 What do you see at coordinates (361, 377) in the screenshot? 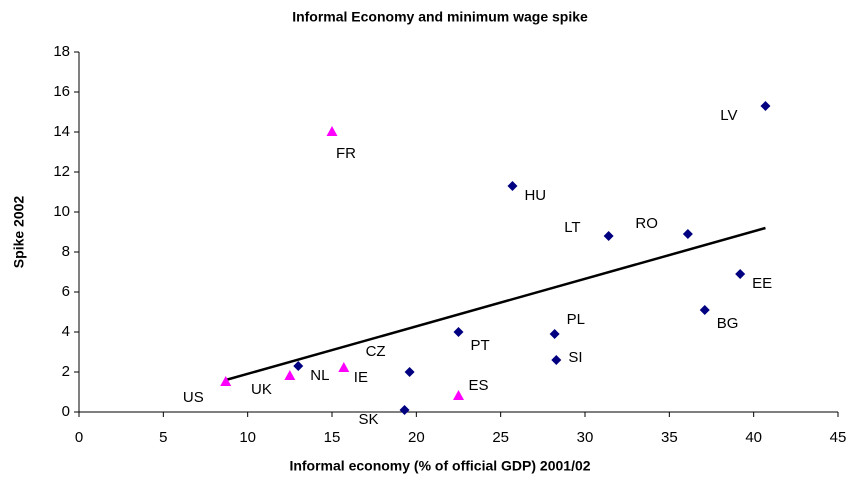
I see `point-label: IE` at bounding box center [361, 377].